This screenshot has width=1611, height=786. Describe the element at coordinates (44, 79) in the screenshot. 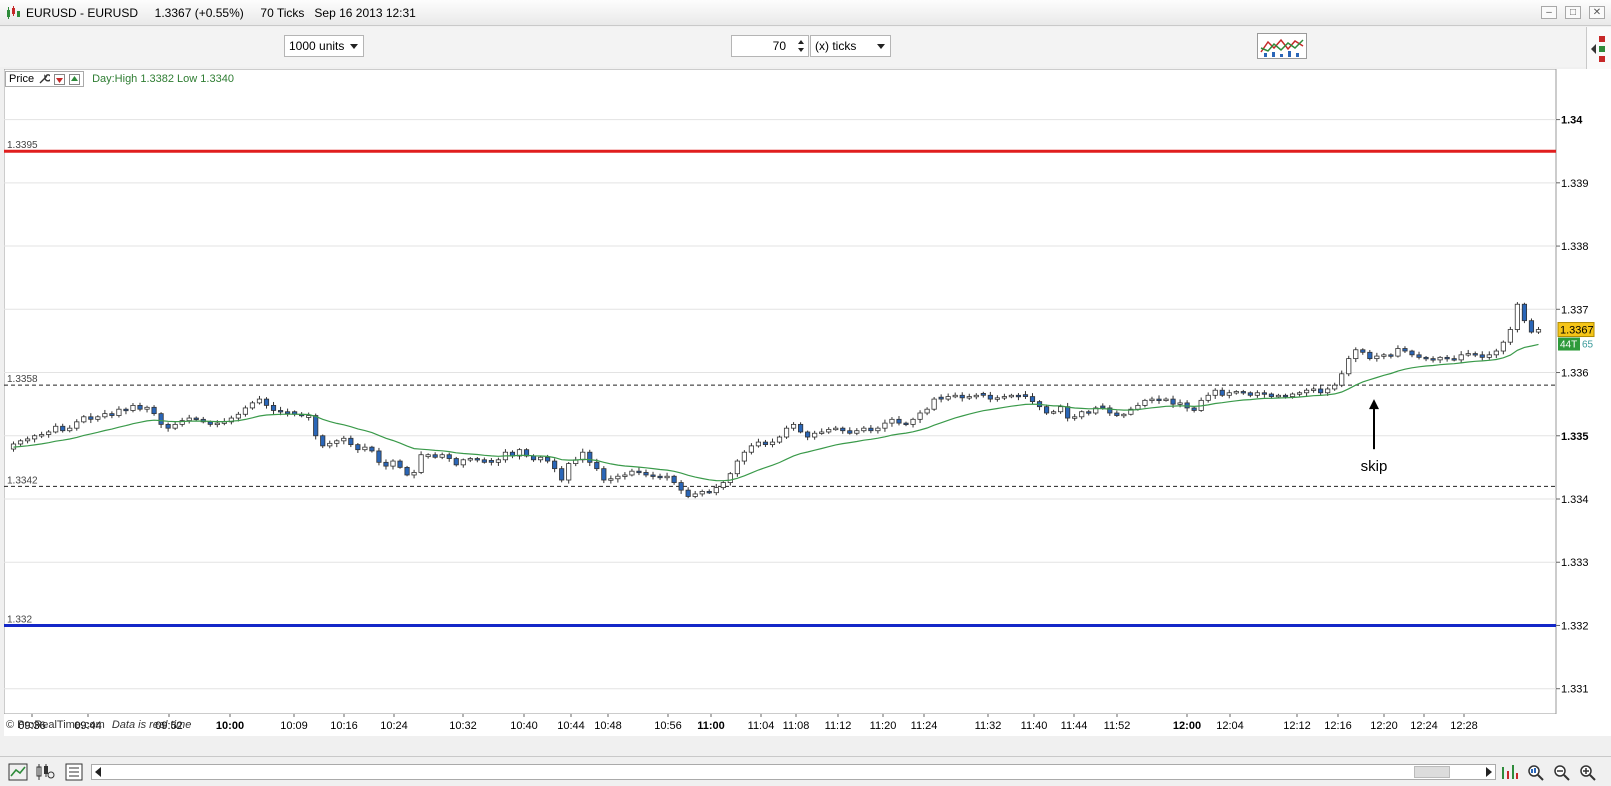

I see `wrench-icon` at that location.